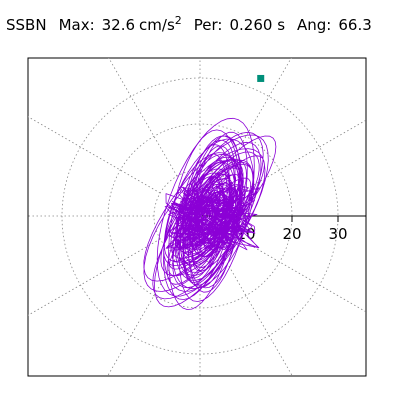  I want to click on period-label: Per:, so click(208, 25).